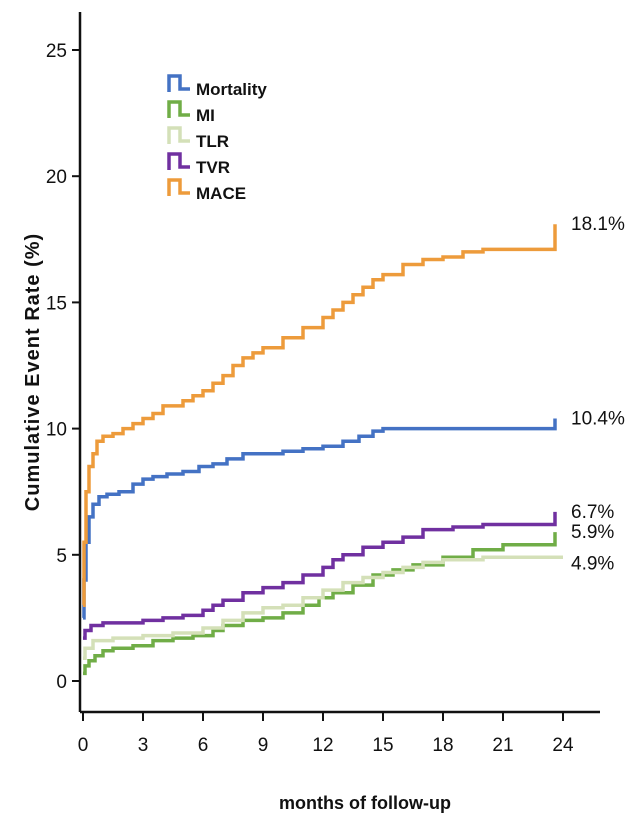 The height and width of the screenshot is (819, 627). I want to click on x-tick-label: 24, so click(563, 745).